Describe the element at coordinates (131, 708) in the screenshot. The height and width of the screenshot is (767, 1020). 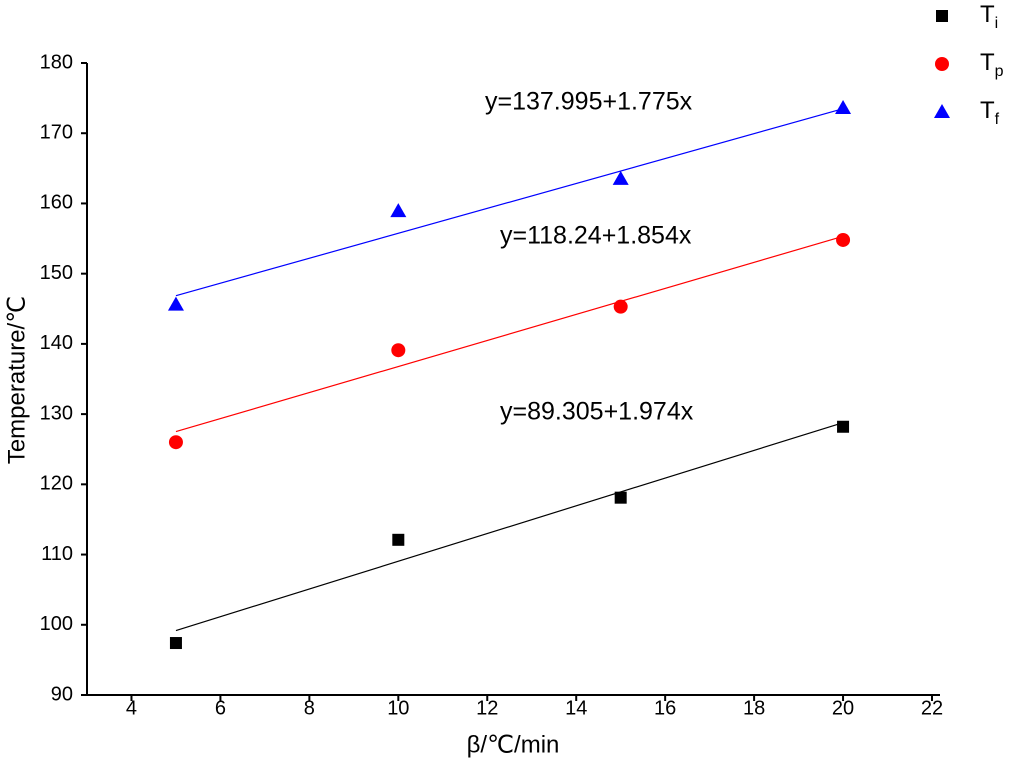
I see `x-tick-label: 4` at that location.